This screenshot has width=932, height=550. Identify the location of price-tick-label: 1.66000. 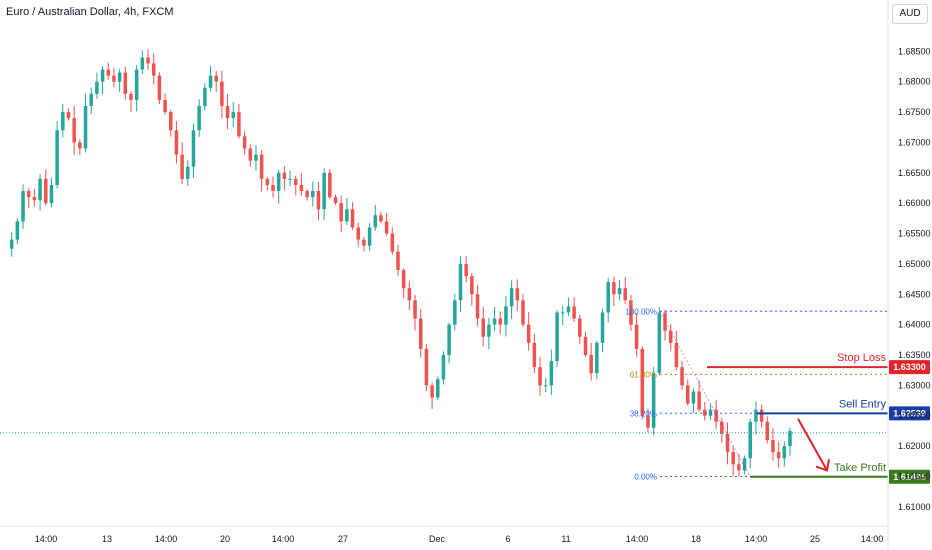
(914, 203).